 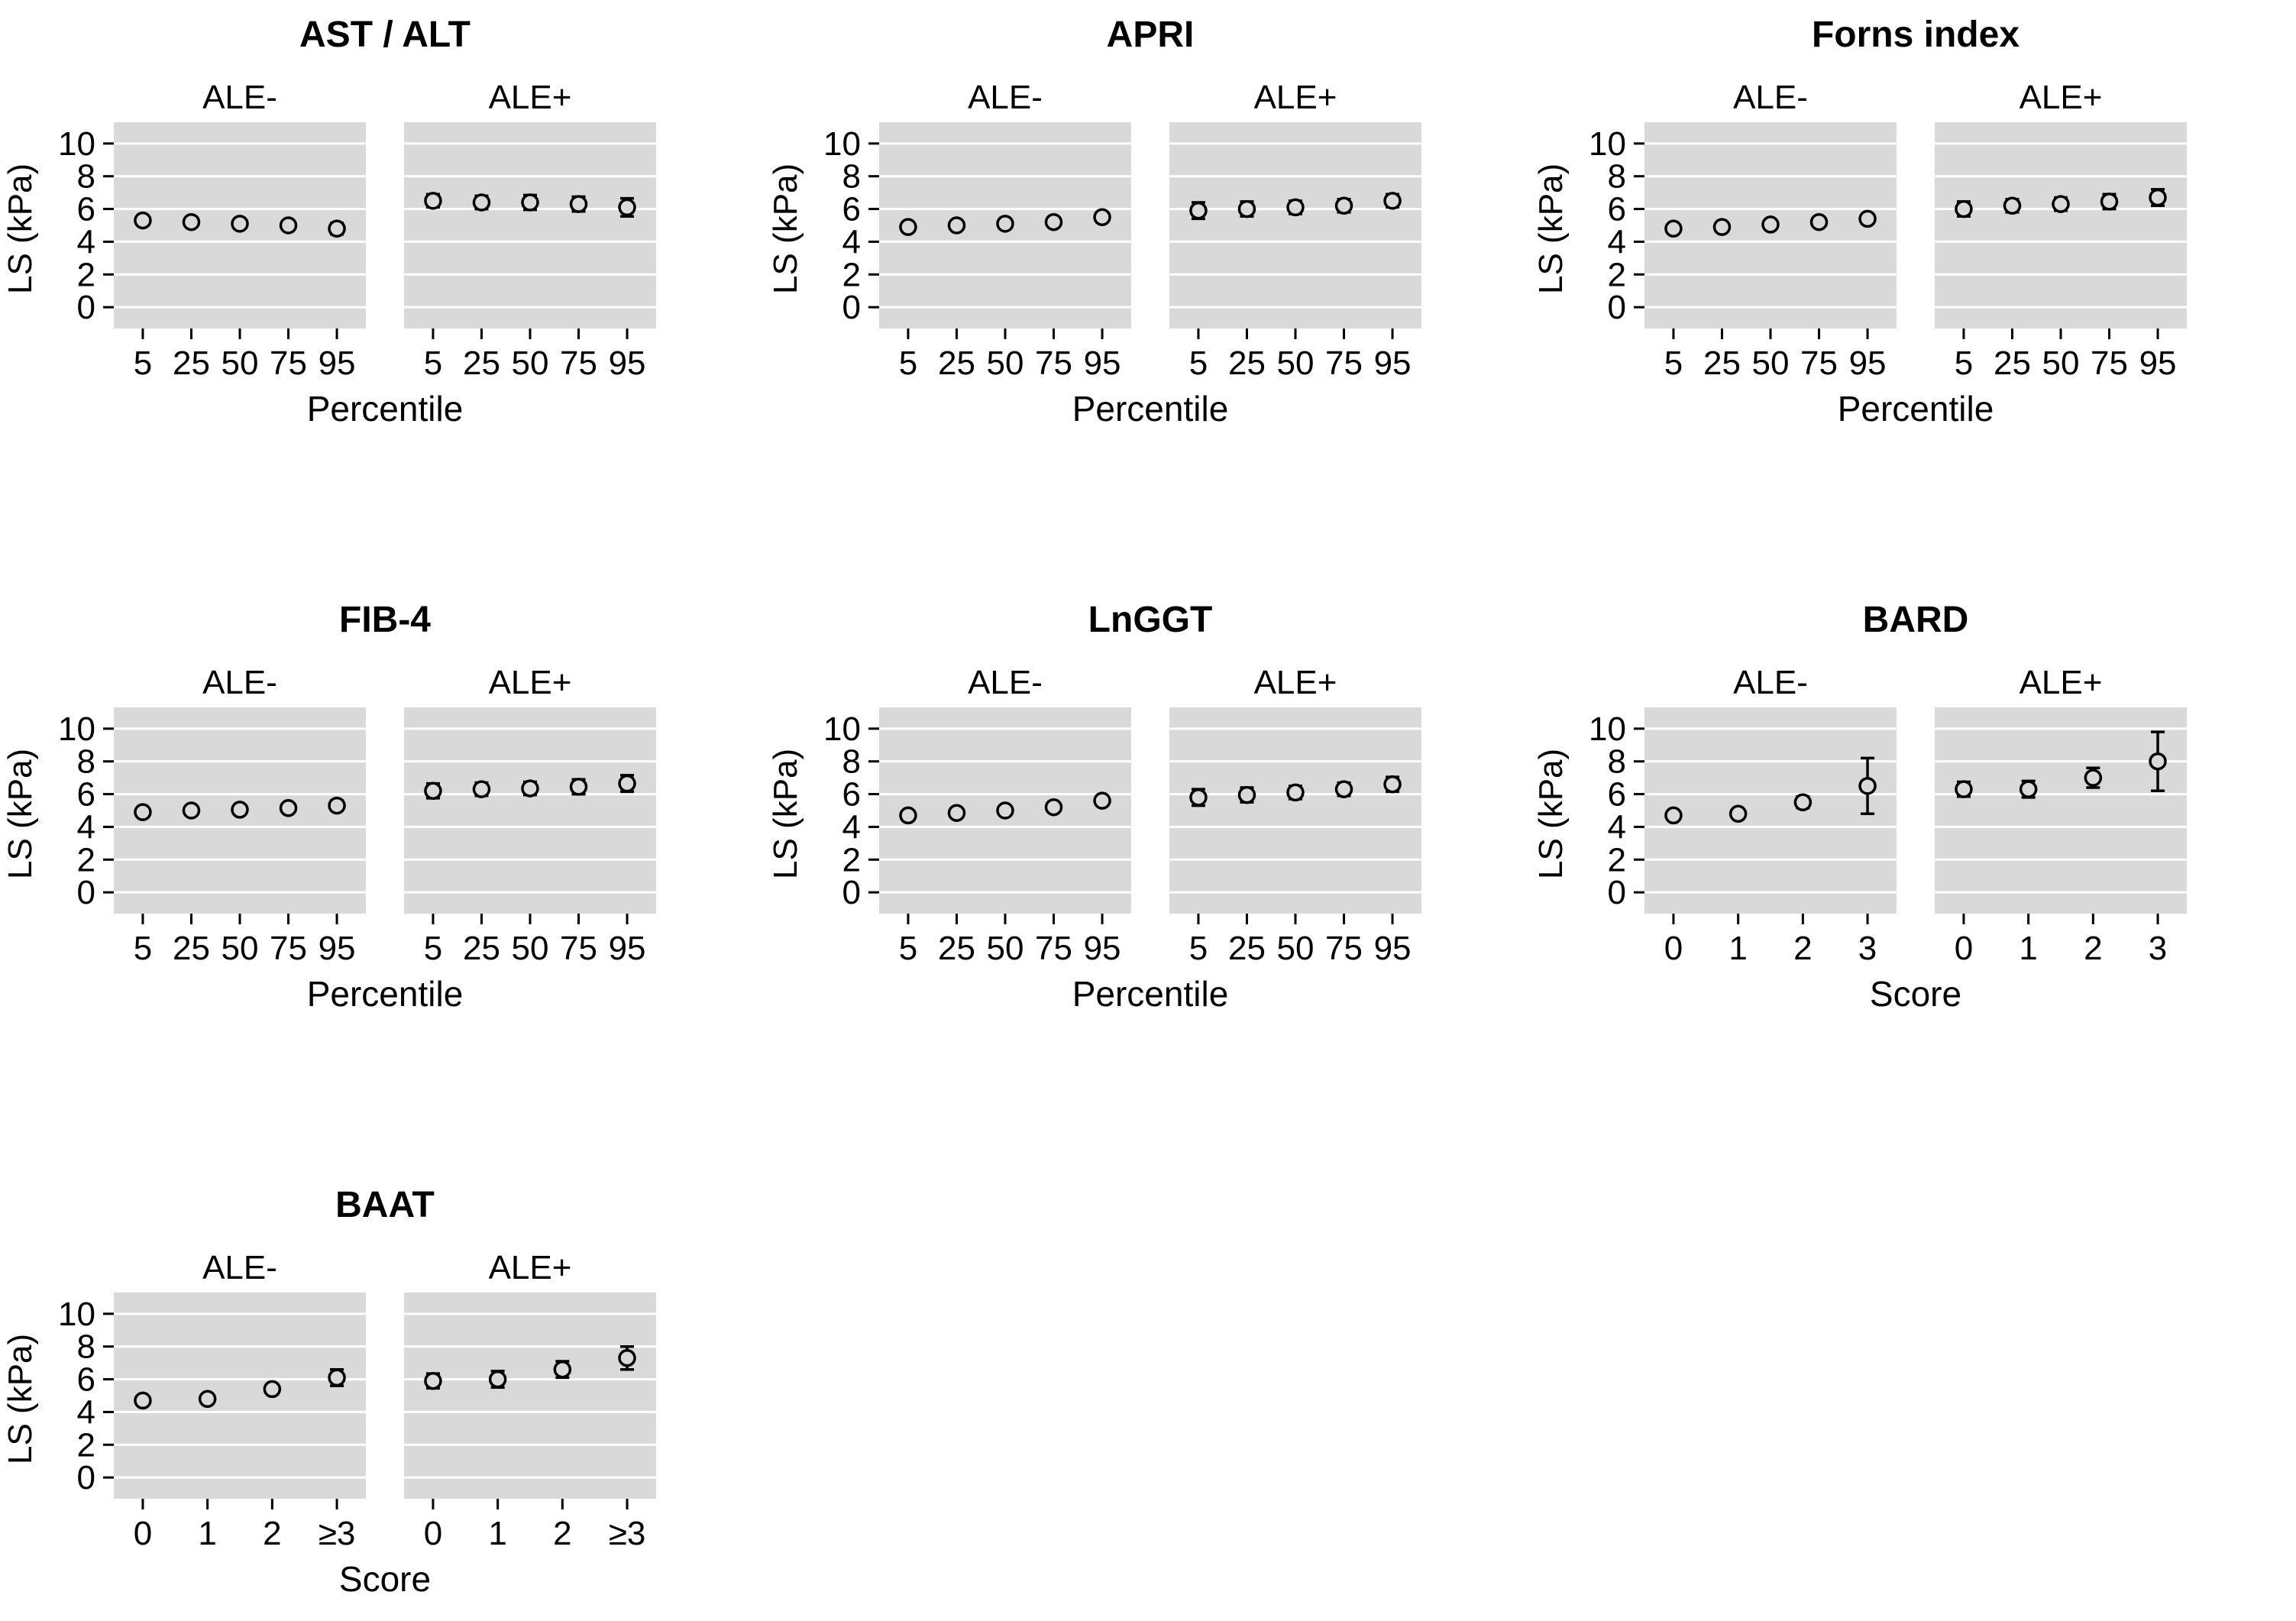 What do you see at coordinates (337, 1533) in the screenshot?
I see `x-tick-label: ≥3` at bounding box center [337, 1533].